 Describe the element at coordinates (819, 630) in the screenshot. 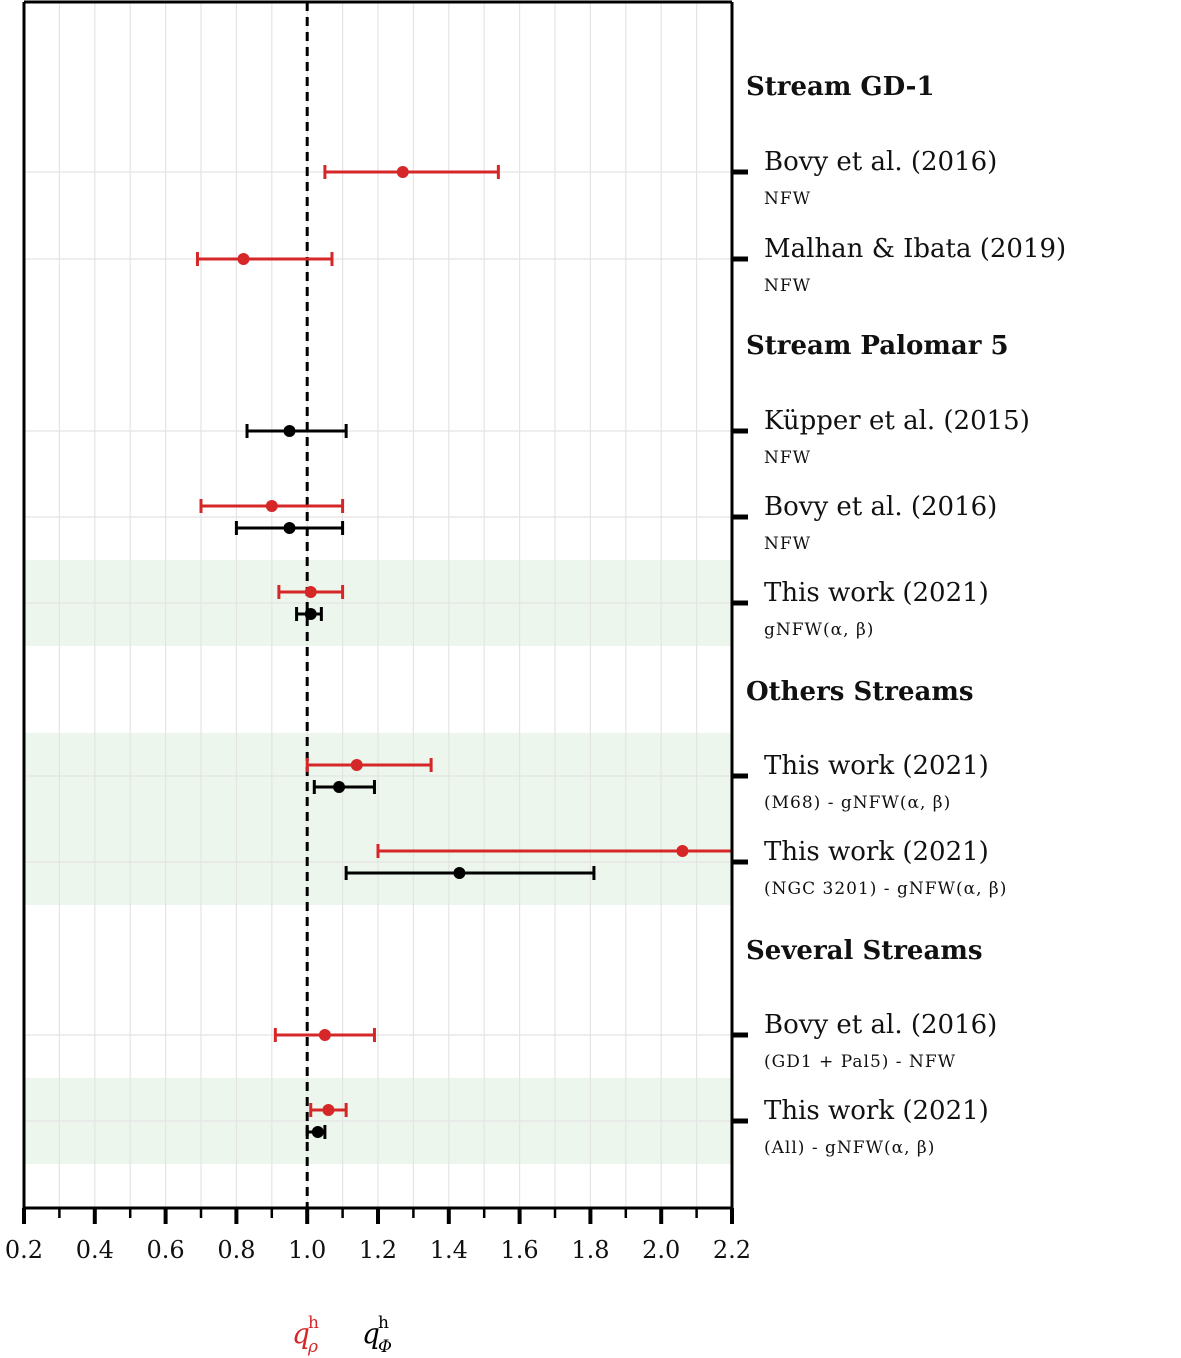

I see `entry-sublabel: gNFW(α, β)` at that location.